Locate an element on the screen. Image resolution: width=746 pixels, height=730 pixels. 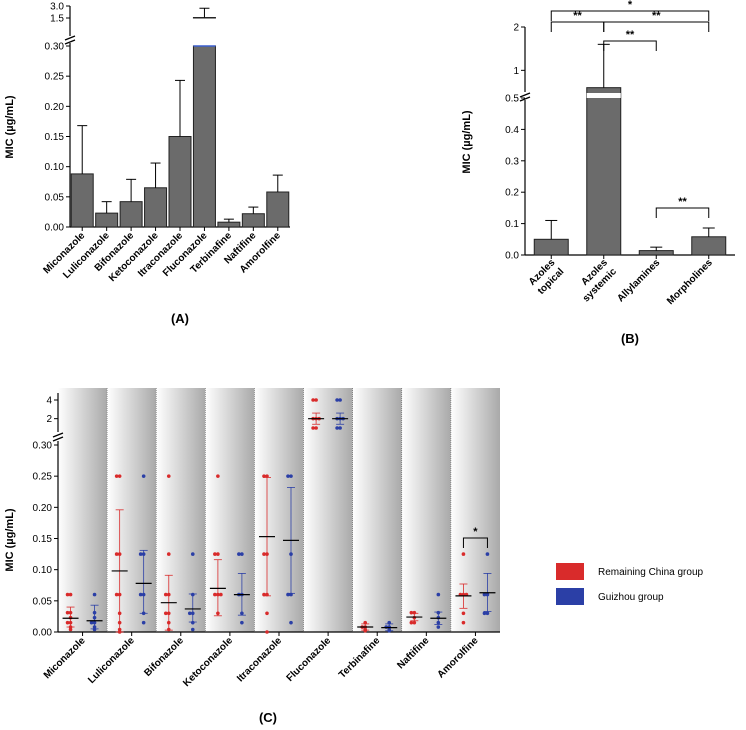
legend-label: Remaining China group is located at coordinates (651, 572).